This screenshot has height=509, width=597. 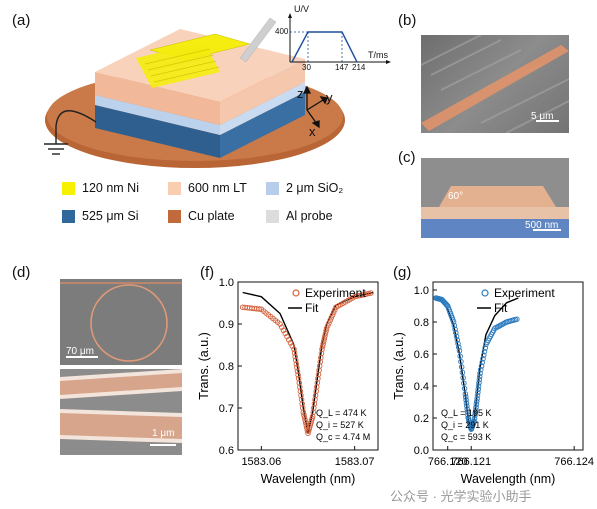 I want to click on sem-image-b, so click(x=495, y=84).